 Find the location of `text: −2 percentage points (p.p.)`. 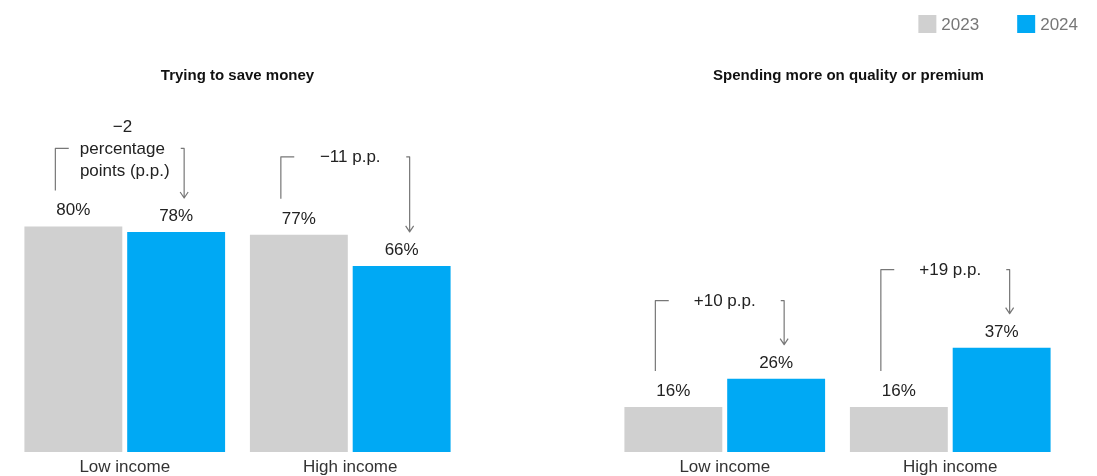

text: −2 percentage points (p.p.) is located at coordinates (124, 148).